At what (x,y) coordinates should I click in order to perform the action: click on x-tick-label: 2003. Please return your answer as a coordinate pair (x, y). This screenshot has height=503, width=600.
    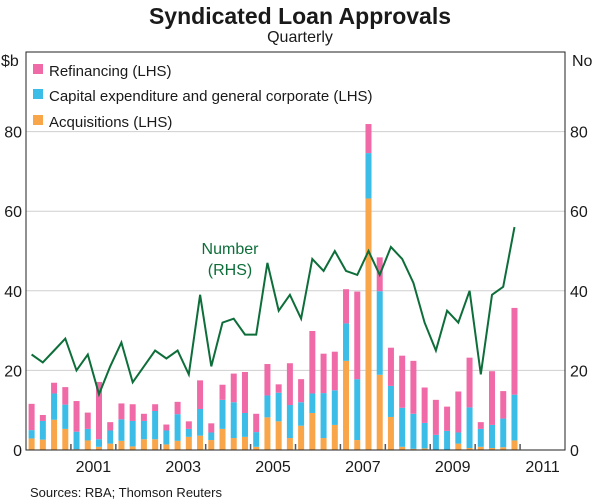
    Looking at the image, I should click on (183, 467).